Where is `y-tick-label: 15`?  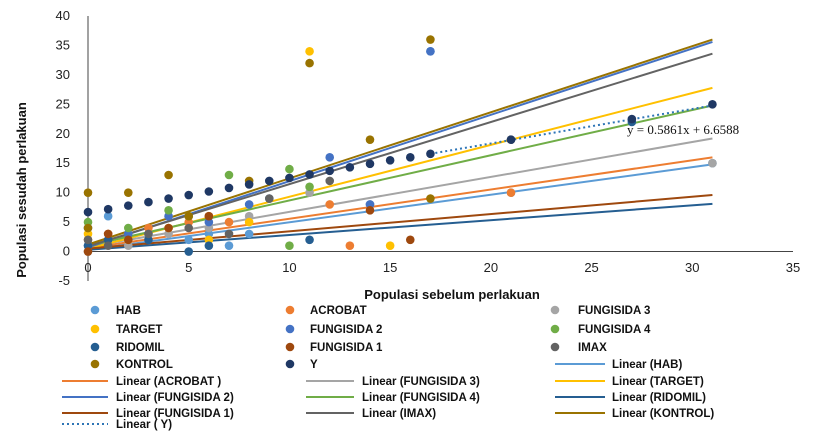
y-tick-label: 15 is located at coordinates (63, 162).